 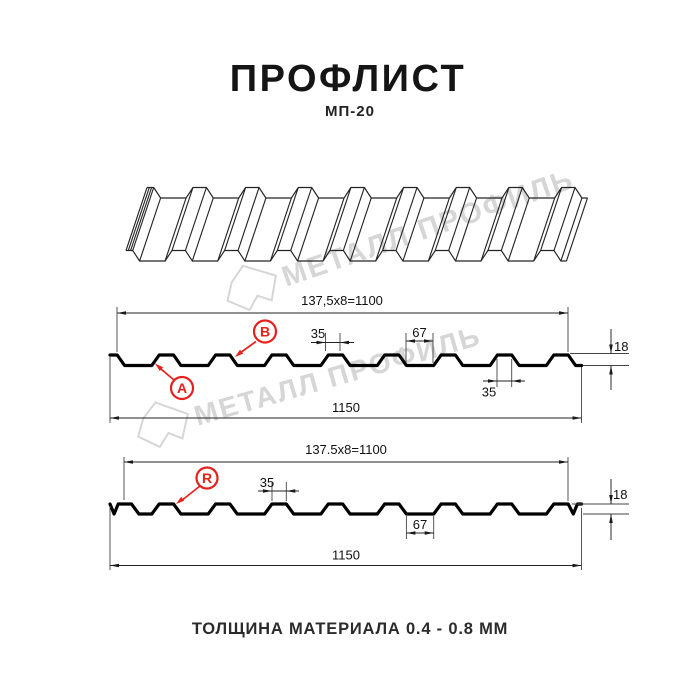 What do you see at coordinates (265, 332) in the screenshot?
I see `marker-b-letter: B` at bounding box center [265, 332].